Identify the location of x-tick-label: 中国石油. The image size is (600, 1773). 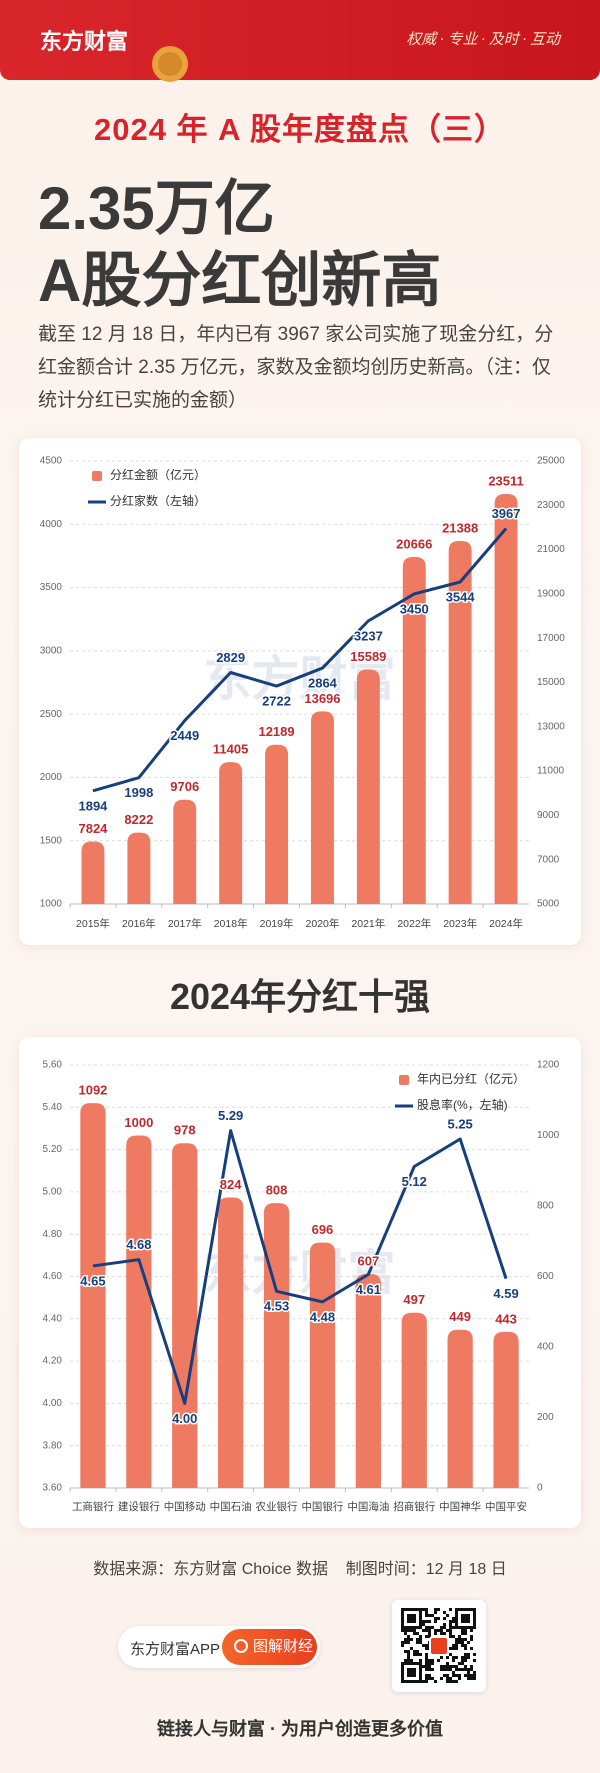
(231, 1506).